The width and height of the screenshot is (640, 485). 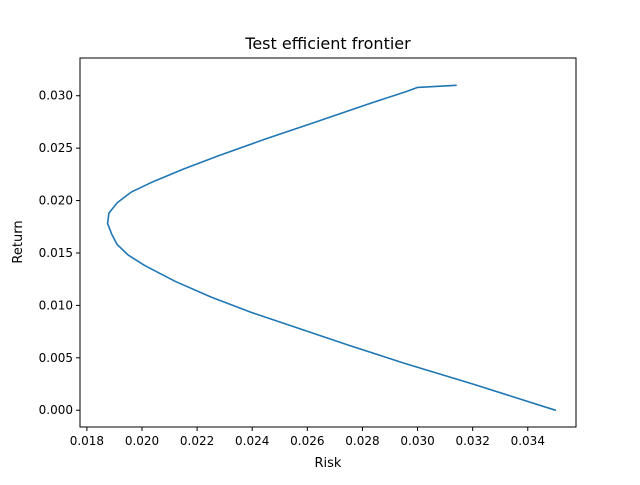 I want to click on x-tick-label: 0.020, so click(x=142, y=441).